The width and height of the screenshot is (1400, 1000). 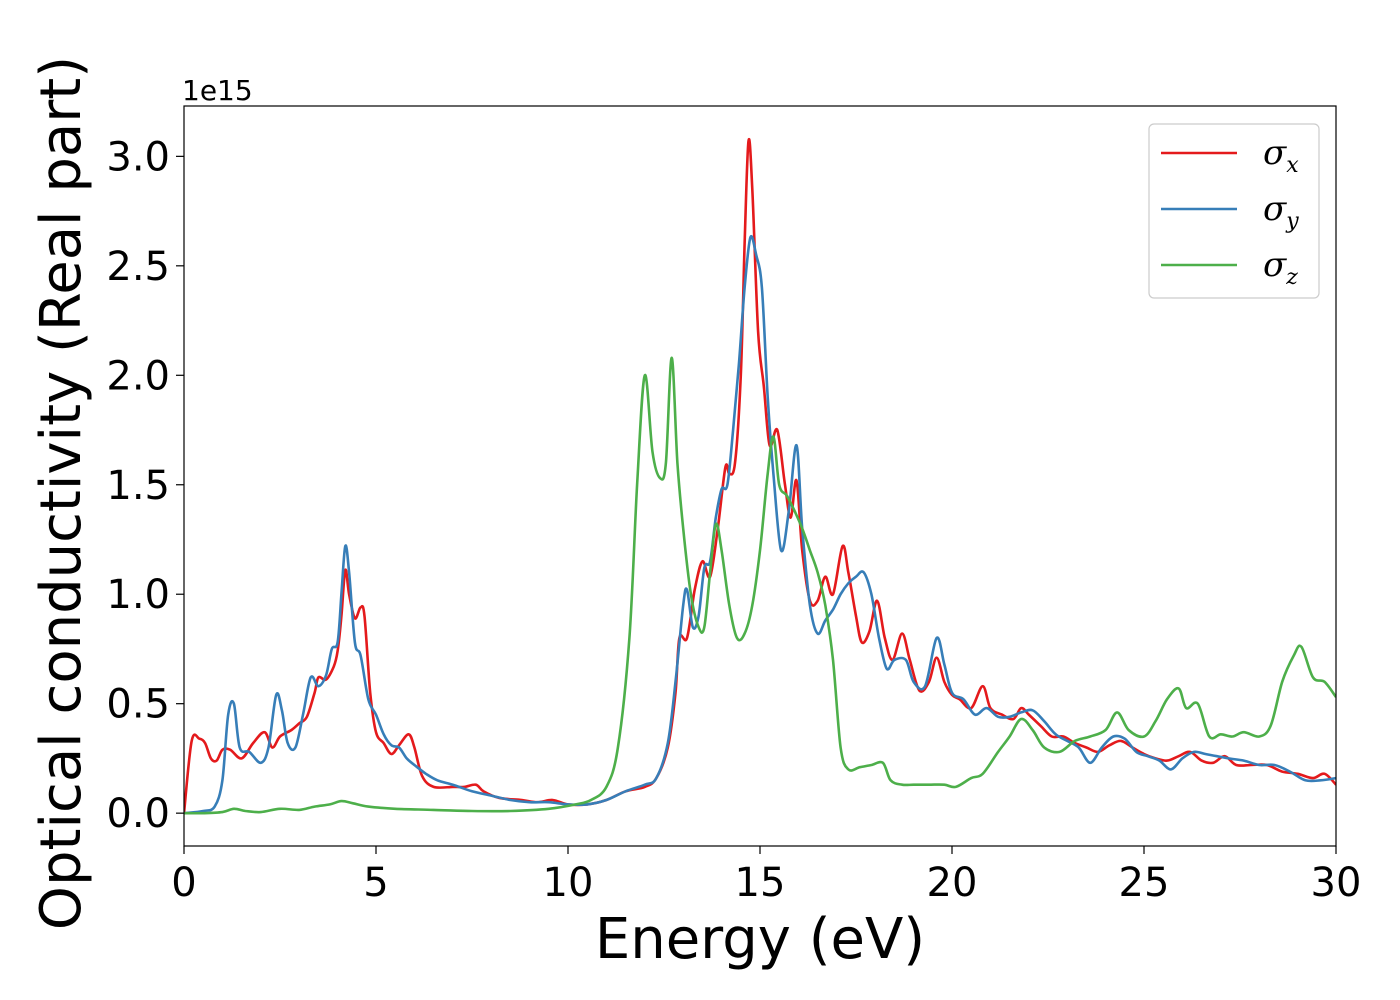 I want to click on y-tick-label: 1.0, so click(x=138, y=595).